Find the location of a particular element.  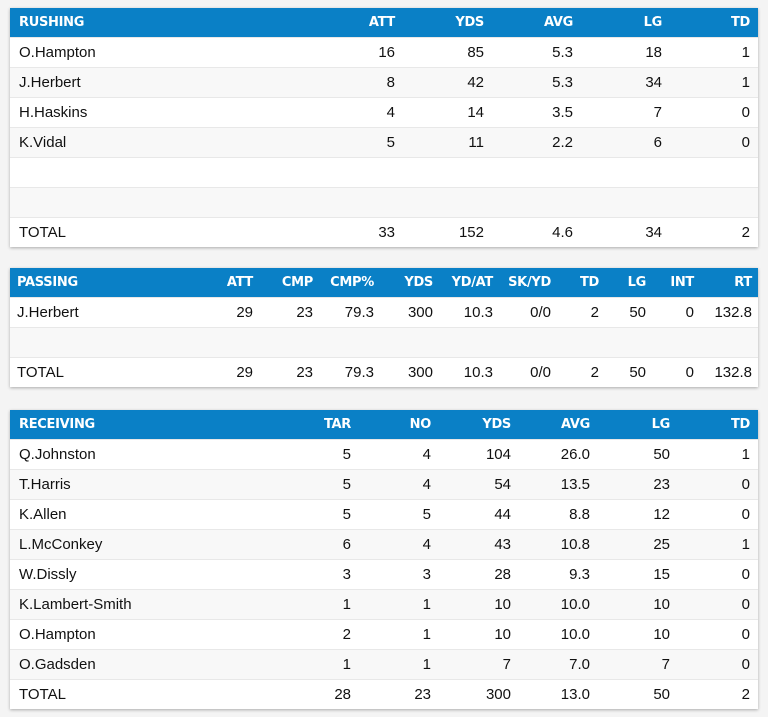

stat-cell: 13.5 is located at coordinates (558, 484).